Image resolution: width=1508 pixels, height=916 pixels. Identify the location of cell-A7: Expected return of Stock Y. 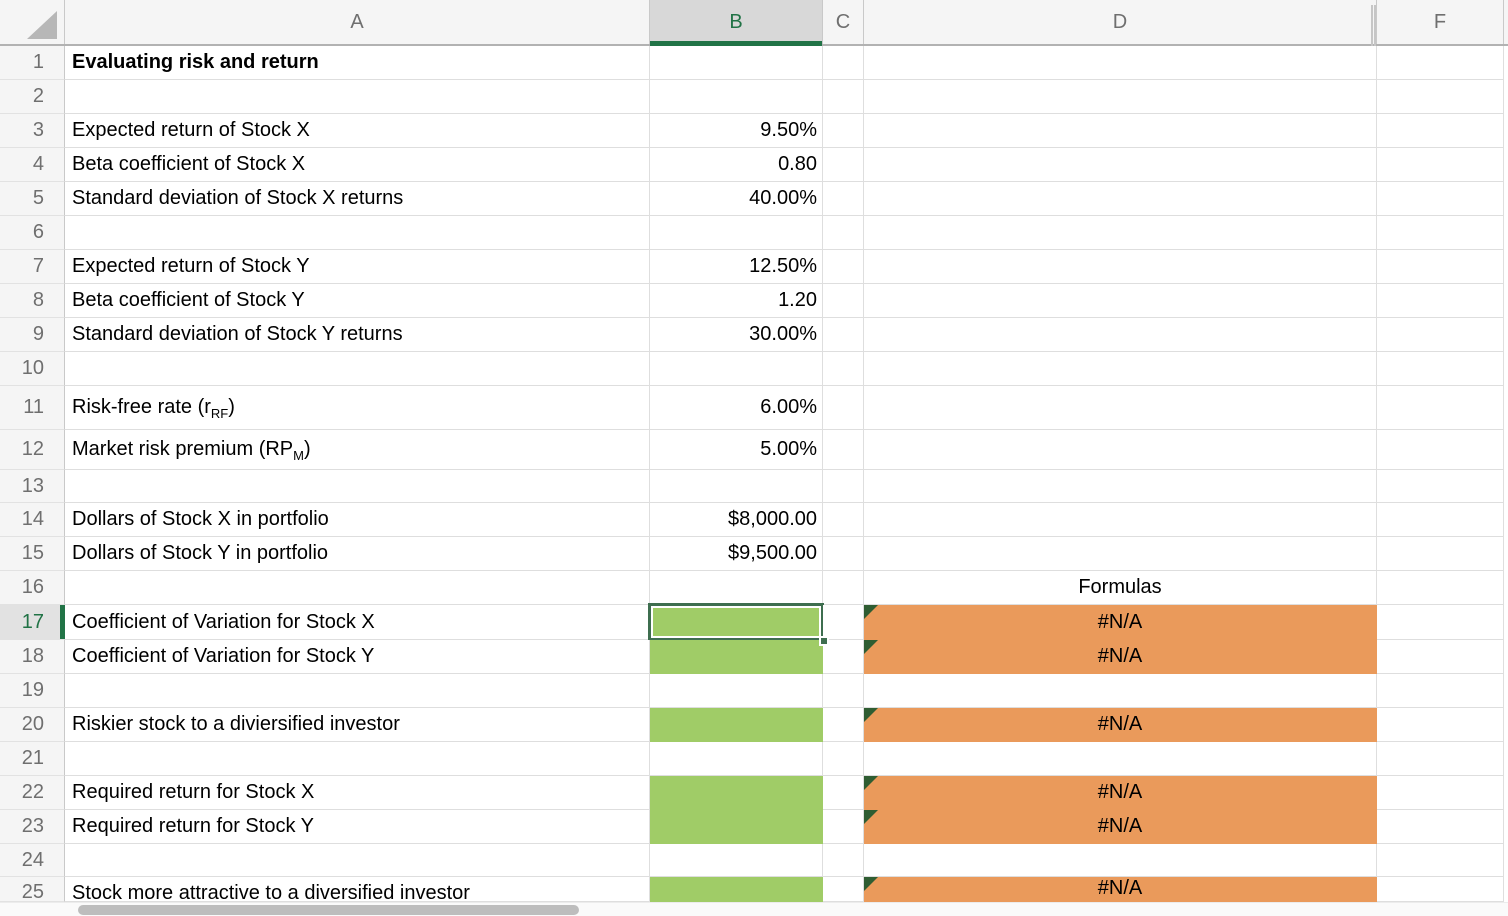
(357, 267).